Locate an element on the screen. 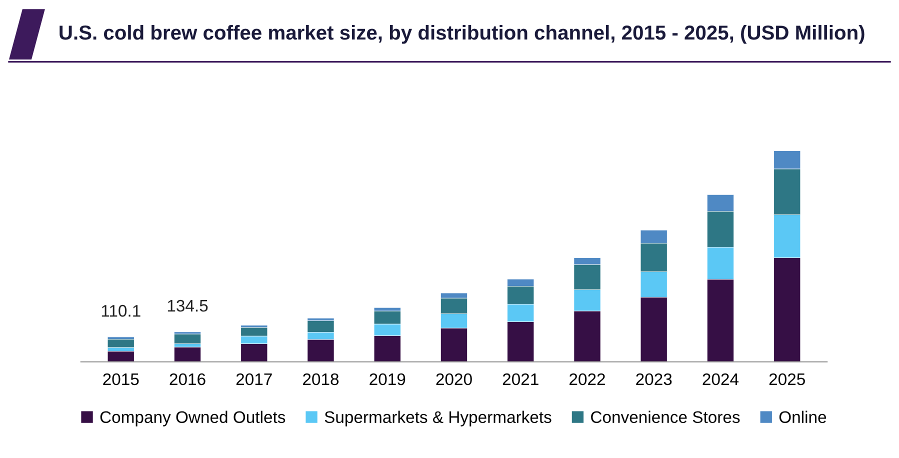 The width and height of the screenshot is (899, 458). x-tick-label: 2023 is located at coordinates (654, 379).